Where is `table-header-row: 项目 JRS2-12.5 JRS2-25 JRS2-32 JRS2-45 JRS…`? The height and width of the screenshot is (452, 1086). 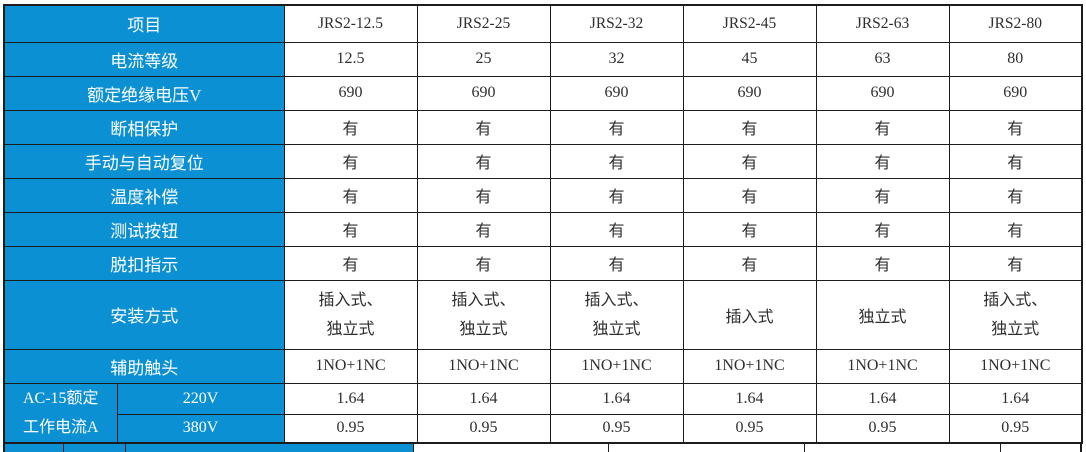 table-header-row: 项目 JRS2-12.5 JRS2-25 JRS2-32 JRS2-45 JRS… is located at coordinates (543, 23).